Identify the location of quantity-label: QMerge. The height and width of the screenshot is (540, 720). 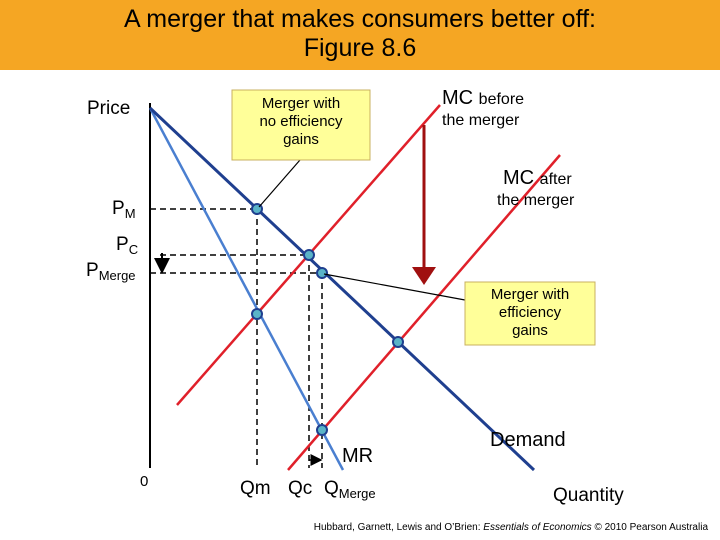
(350, 489).